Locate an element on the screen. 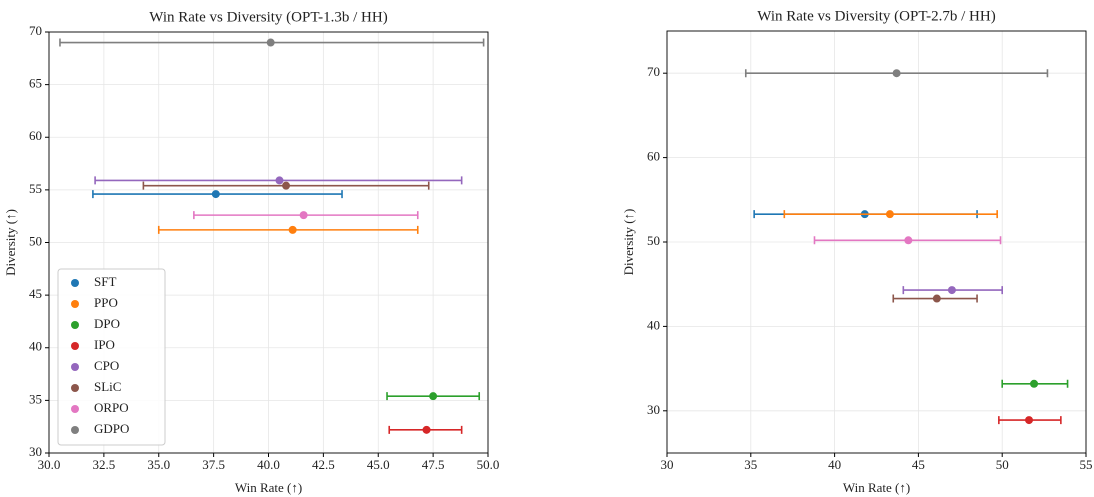  x-tick-label: 35.0 is located at coordinates (158, 464).